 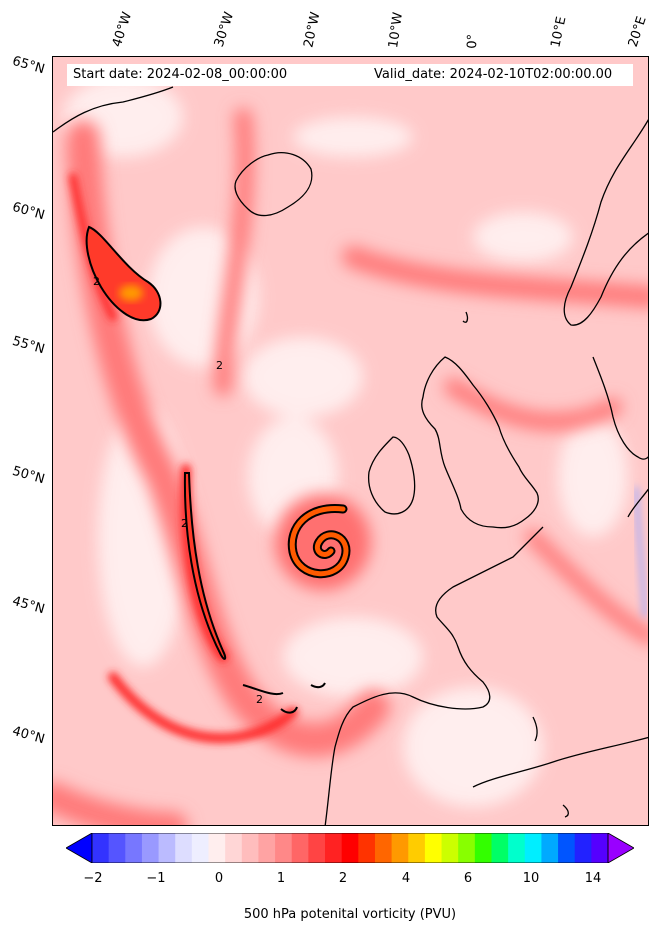 I want to click on start-date-label: Start date: 2024-02-08_00:00:00, so click(x=180, y=74).